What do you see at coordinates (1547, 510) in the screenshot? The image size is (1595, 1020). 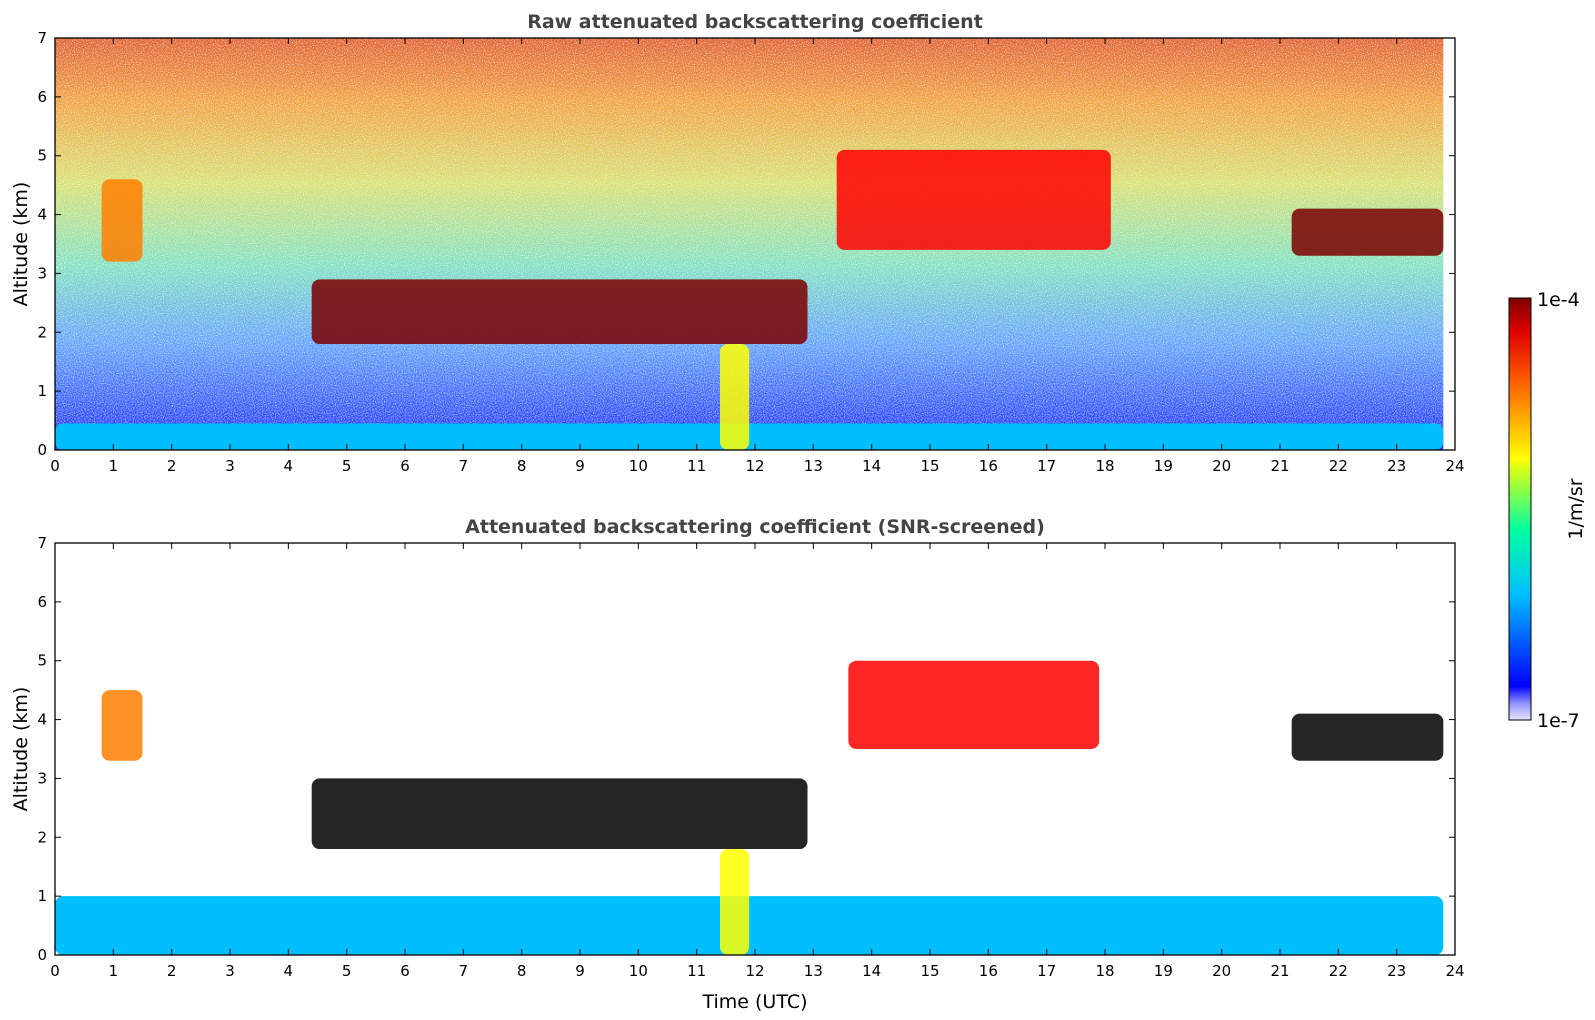 I see `colorbar: 1e-4 1e-7 1/m/sr` at bounding box center [1547, 510].